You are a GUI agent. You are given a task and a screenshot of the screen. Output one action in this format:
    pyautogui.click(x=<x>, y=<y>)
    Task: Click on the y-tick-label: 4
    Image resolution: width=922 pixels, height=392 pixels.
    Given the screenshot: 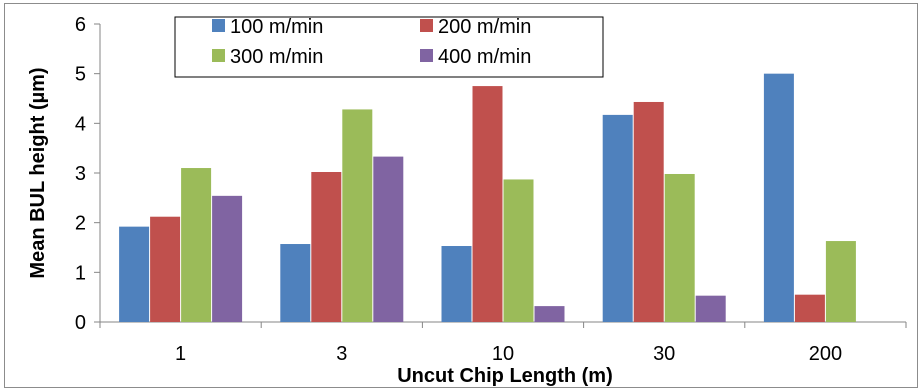 What is the action you would take?
    pyautogui.click(x=80, y=124)
    